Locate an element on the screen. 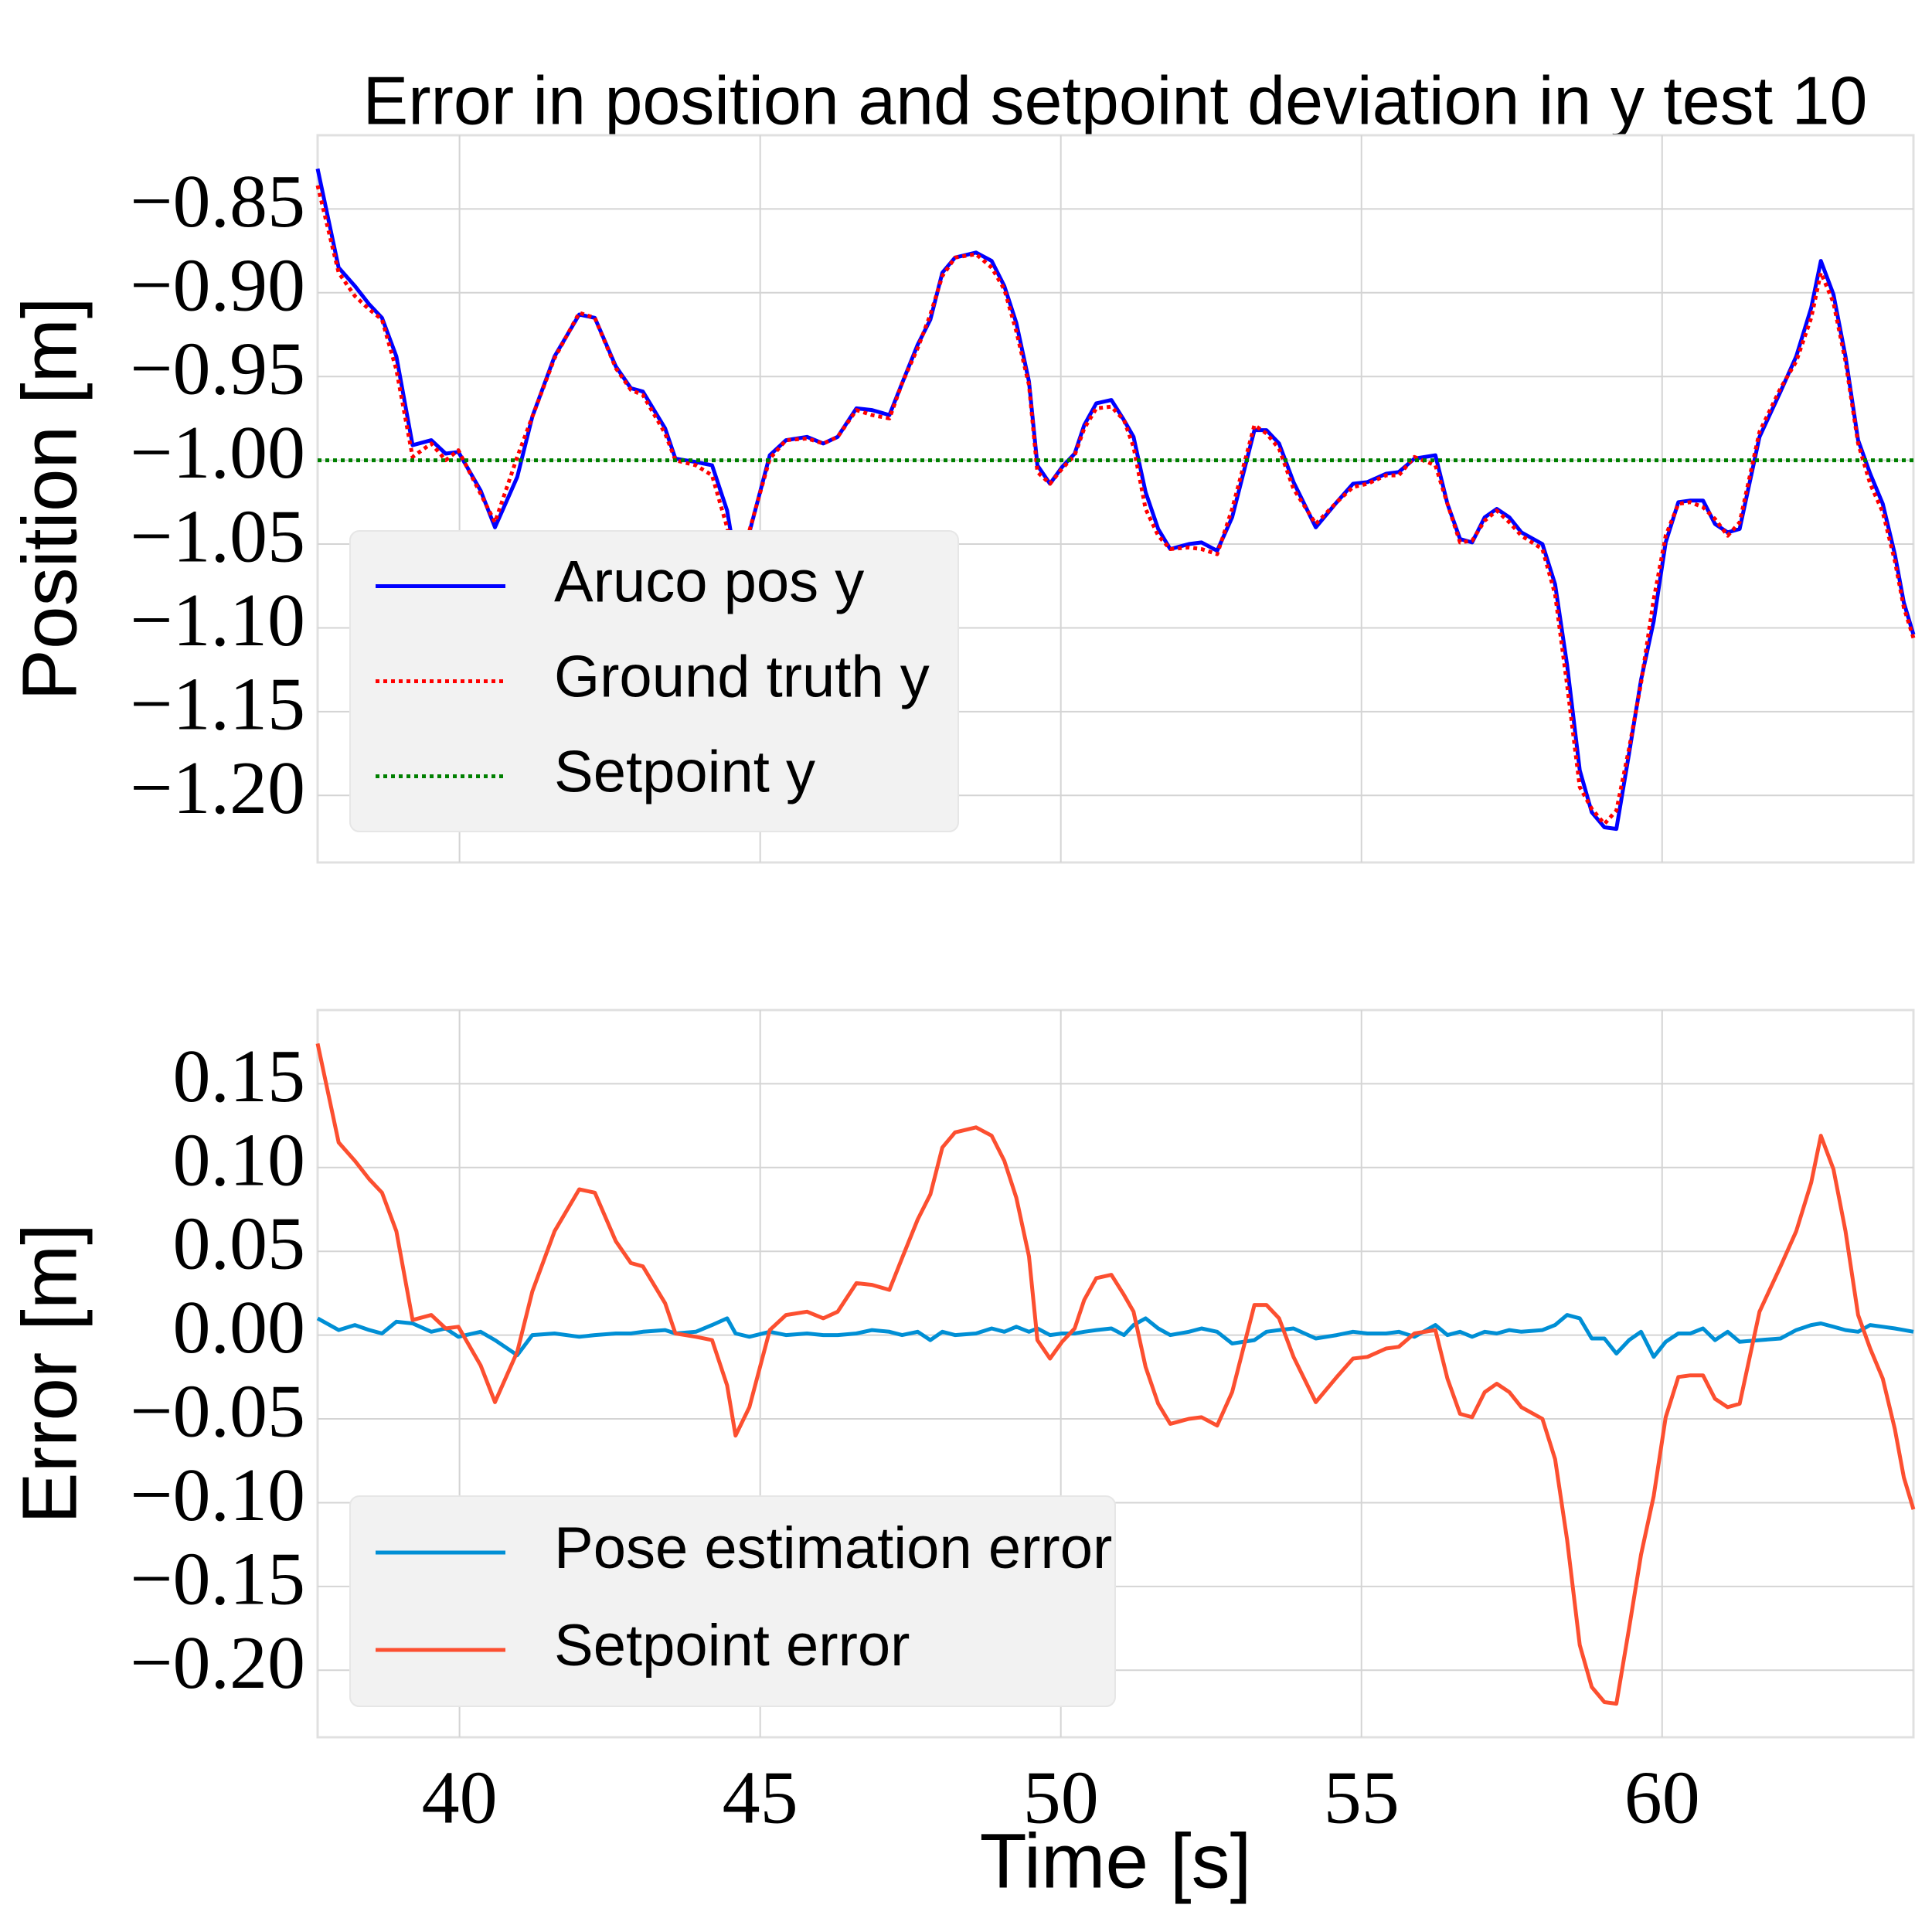 This screenshot has width=1932, height=1932. y-tick-label: −0.10 is located at coordinates (218, 1496).